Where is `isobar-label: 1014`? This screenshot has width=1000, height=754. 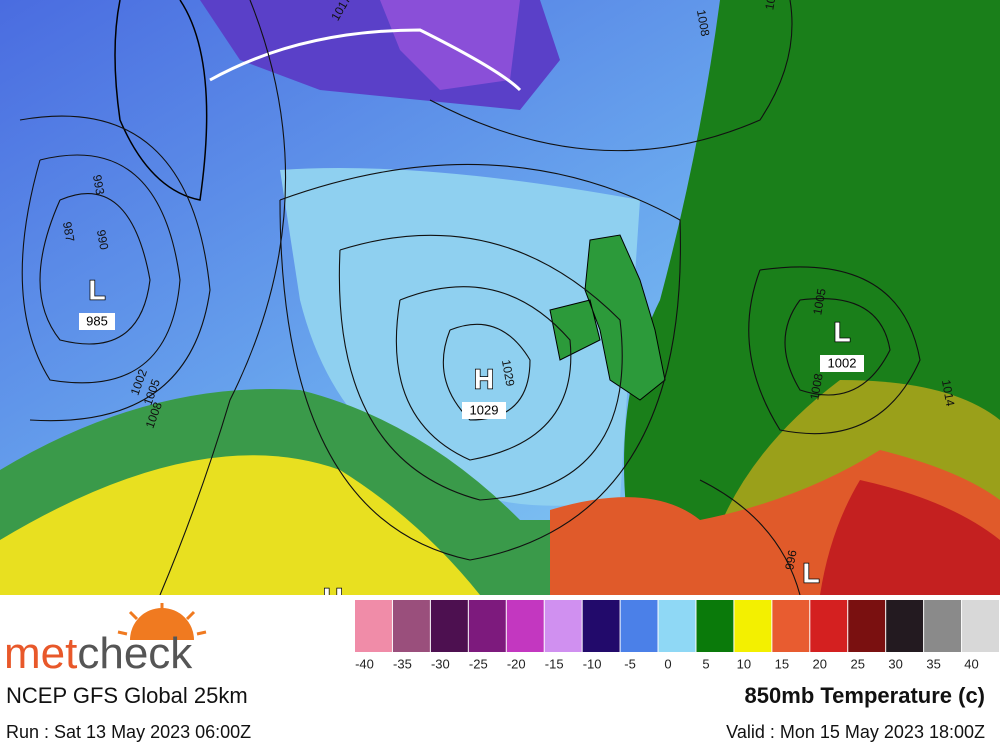
isobar-label: 1014 is located at coordinates (948, 393).